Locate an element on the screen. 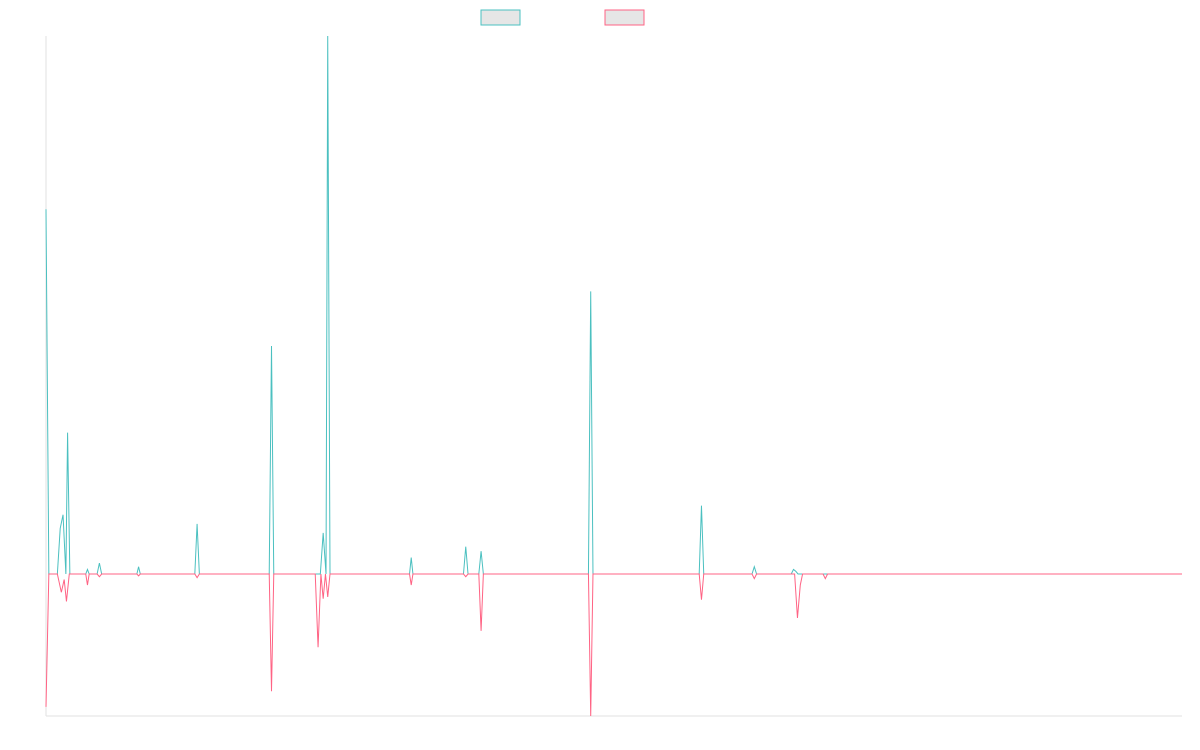 Image resolution: width=1200 pixels, height=750 pixels. legend is located at coordinates (562, 17).